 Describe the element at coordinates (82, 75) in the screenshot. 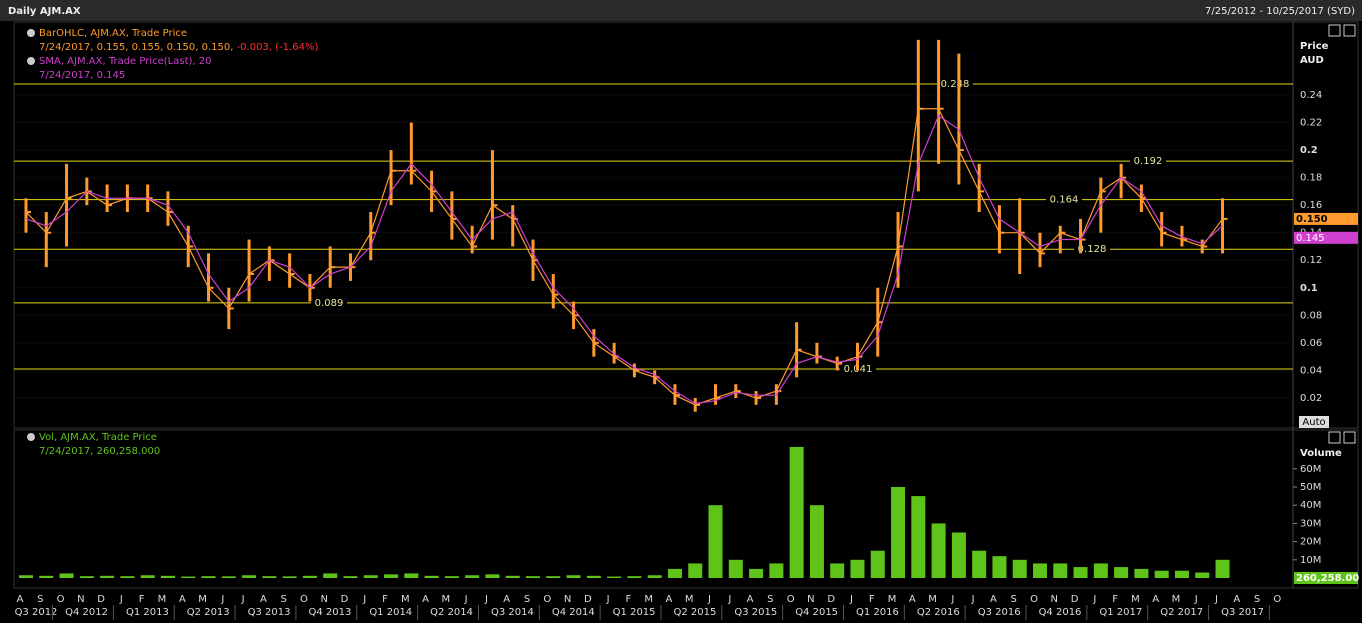

I see `legend-detail: 7/24/2017, 0.145` at that location.